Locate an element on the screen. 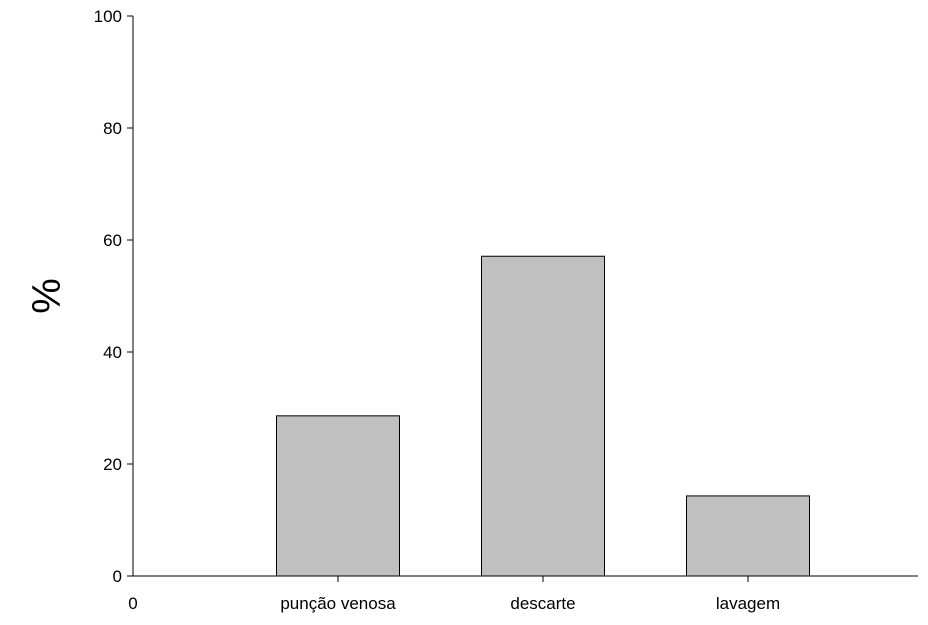 The image size is (928, 625). y-tick-label: 20 is located at coordinates (112, 464).